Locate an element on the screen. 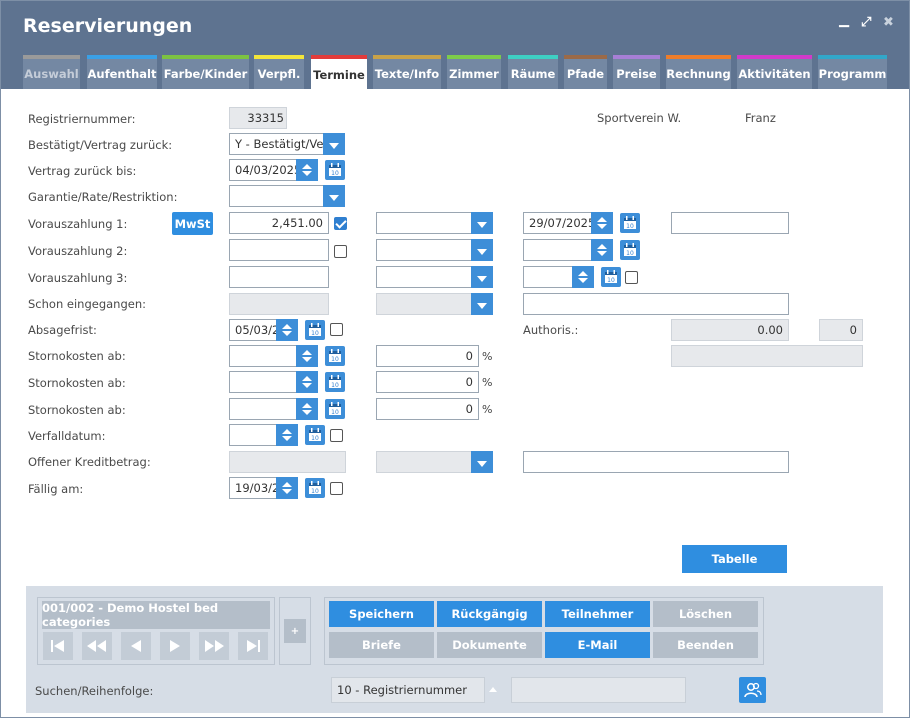  tabelle-button: Tabelle is located at coordinates (734, 559).